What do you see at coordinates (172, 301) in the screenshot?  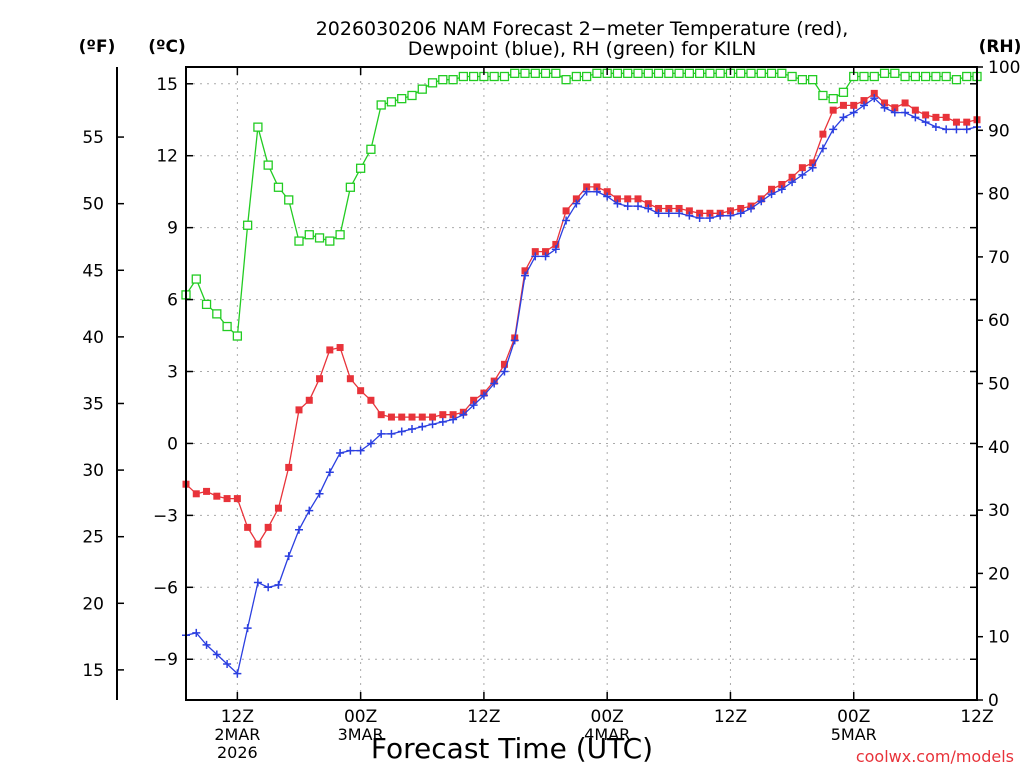 I see `celsius-tick-label: 6` at bounding box center [172, 301].